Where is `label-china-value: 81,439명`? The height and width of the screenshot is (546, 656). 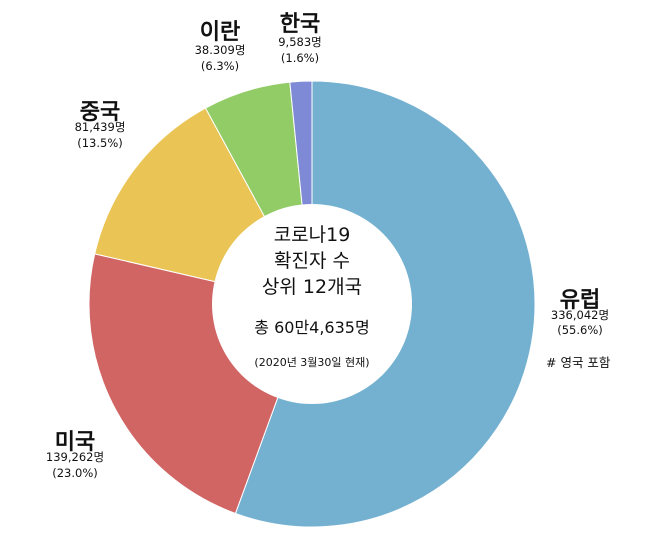
label-china-value: 81,439명 is located at coordinates (100, 127).